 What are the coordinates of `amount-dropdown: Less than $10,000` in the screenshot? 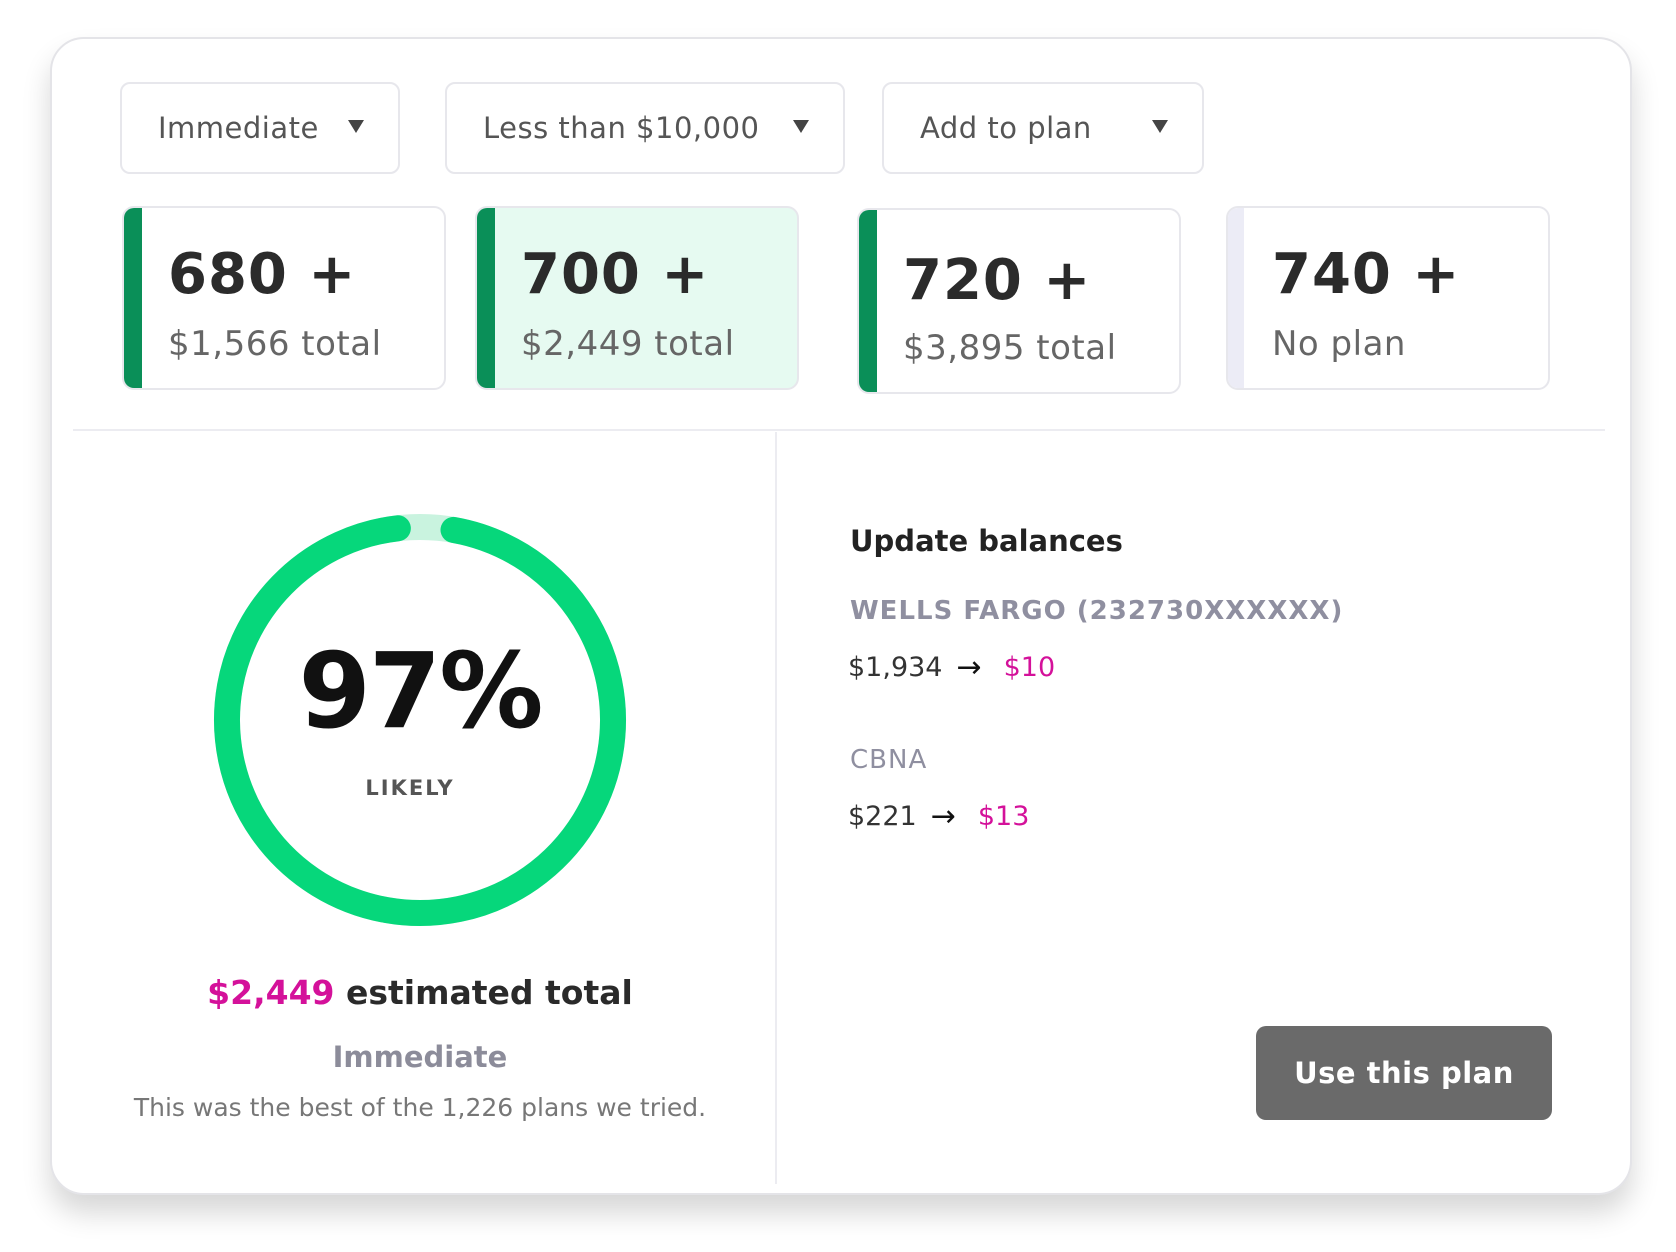 It's located at (645, 128).